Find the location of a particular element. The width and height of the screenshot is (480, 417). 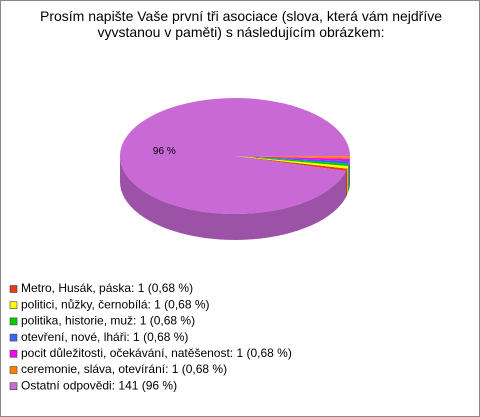

legend-label: politici, nůžky, černobílá: 1 (0,68 %) is located at coordinates (115, 304).